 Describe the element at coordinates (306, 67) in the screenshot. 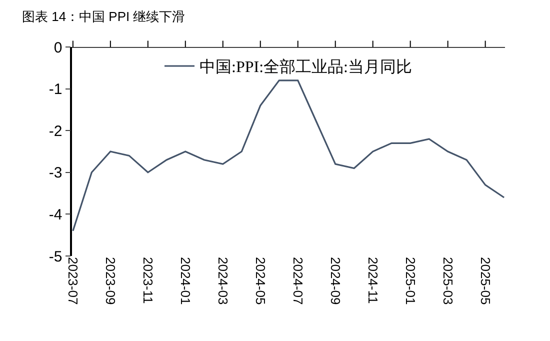

I see `legend-label: 中国:PPI:全部工业品:当月同比` at that location.